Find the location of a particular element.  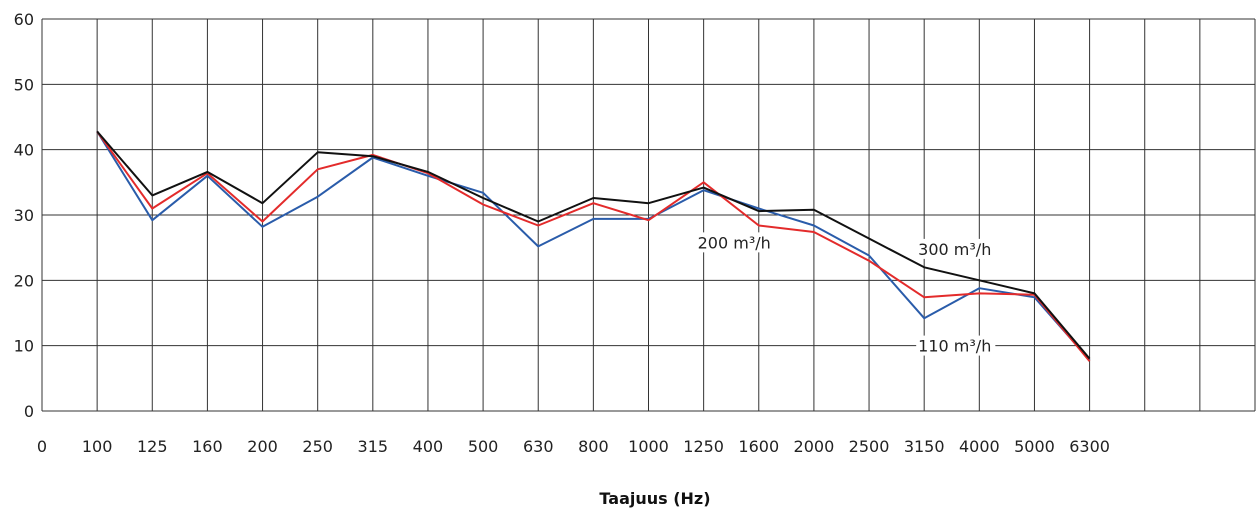

x-tick-label: 1000 is located at coordinates (648, 446).